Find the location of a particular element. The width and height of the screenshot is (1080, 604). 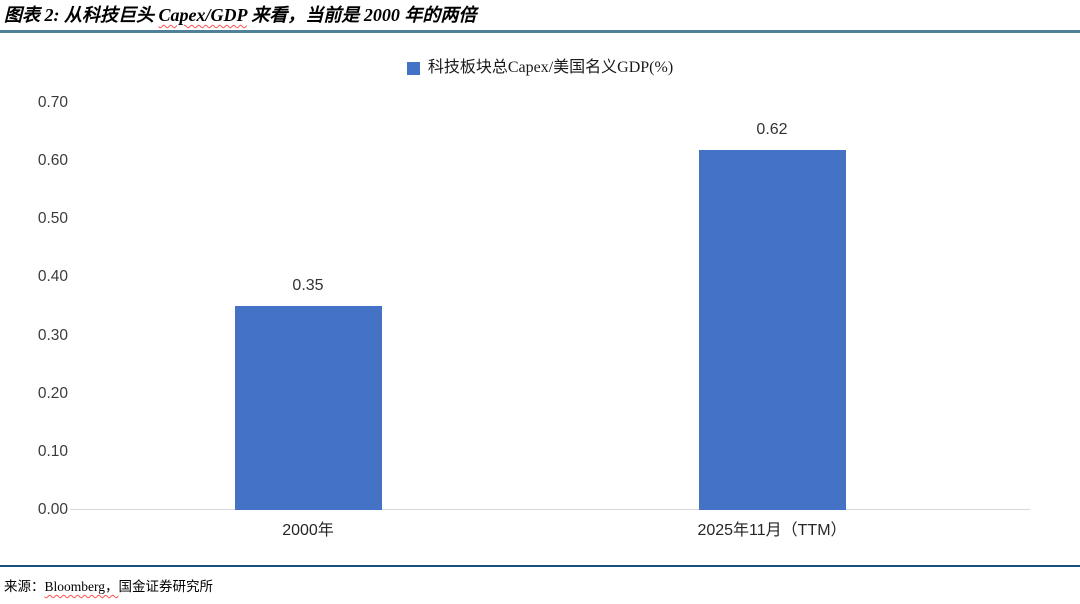

title-divider is located at coordinates (540, 31).